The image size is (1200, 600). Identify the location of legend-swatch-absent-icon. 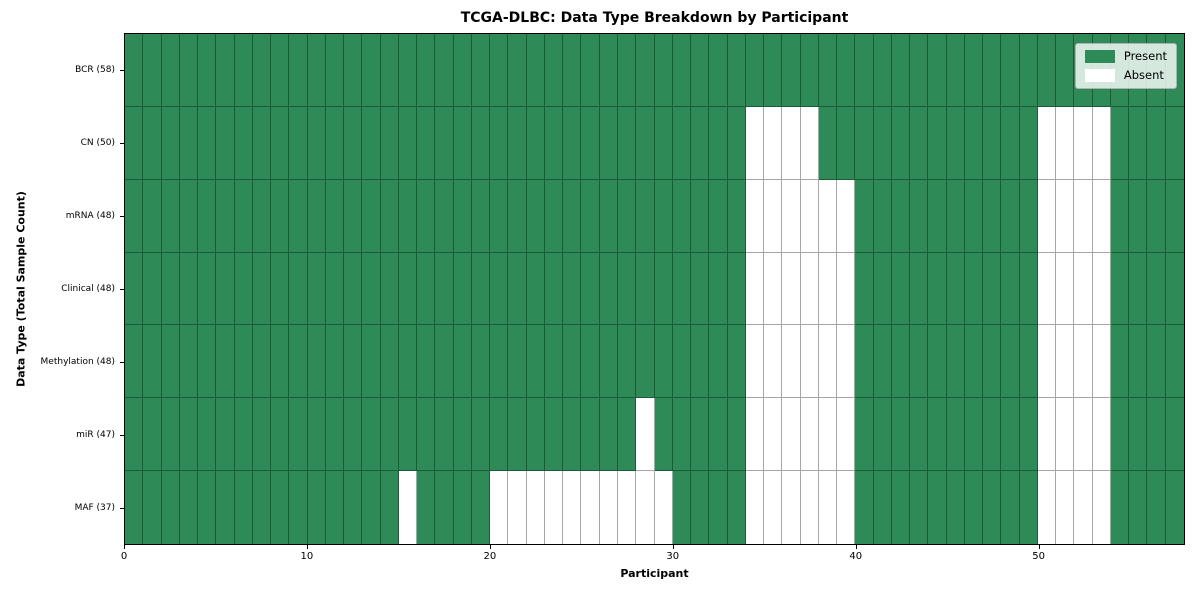
(1099, 75).